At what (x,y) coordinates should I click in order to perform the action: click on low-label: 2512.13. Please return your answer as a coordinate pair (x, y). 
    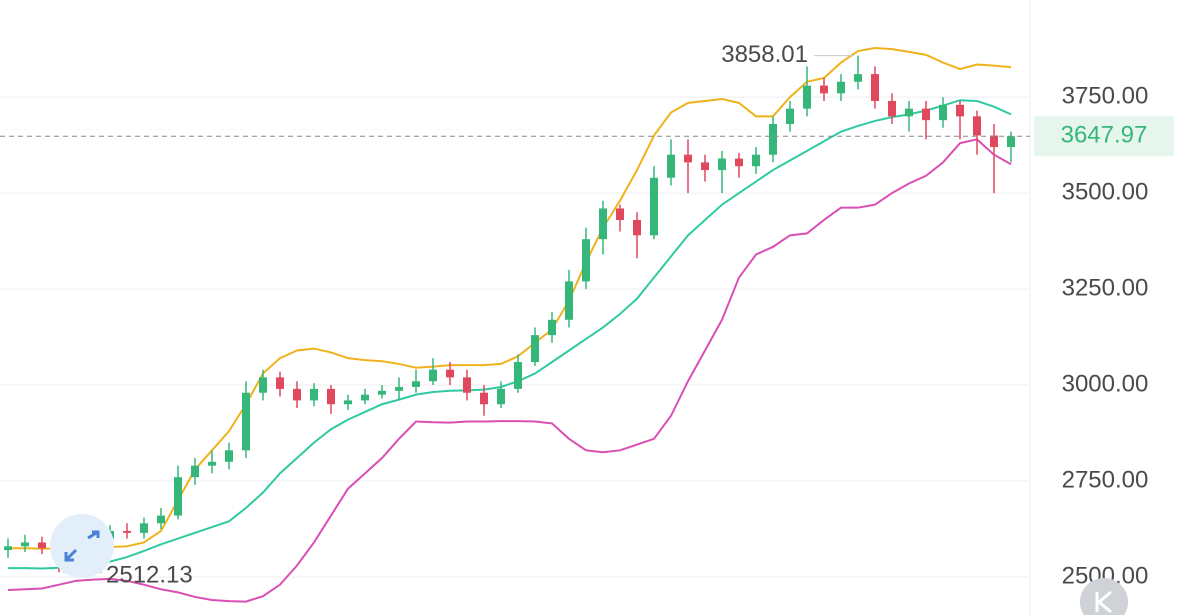
    Looking at the image, I should click on (149, 575).